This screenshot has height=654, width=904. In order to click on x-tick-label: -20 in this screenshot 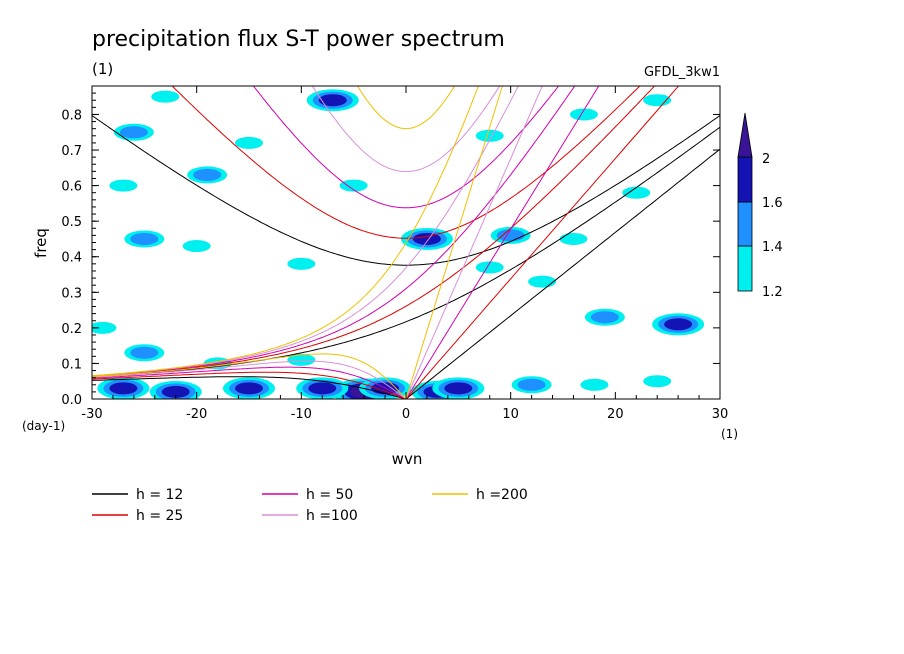, I will do `click(196, 414)`.